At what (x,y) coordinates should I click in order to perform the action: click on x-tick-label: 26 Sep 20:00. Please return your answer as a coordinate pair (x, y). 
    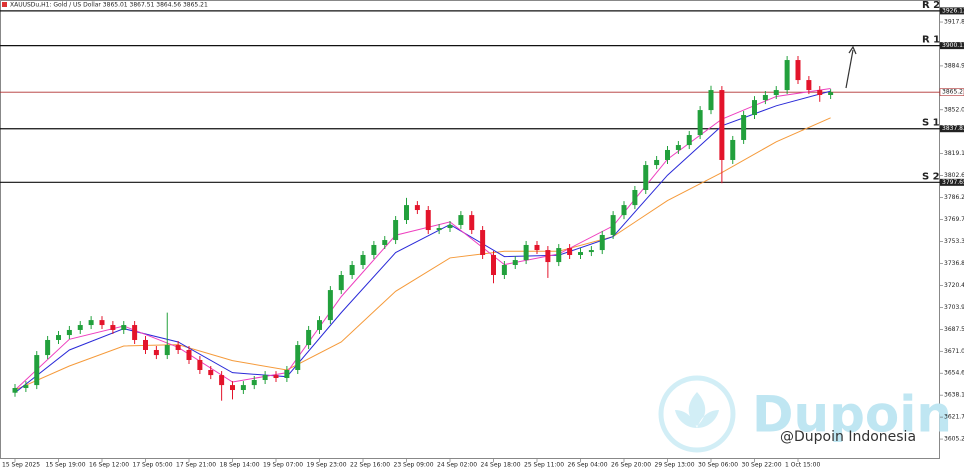
    Looking at the image, I should click on (631, 465).